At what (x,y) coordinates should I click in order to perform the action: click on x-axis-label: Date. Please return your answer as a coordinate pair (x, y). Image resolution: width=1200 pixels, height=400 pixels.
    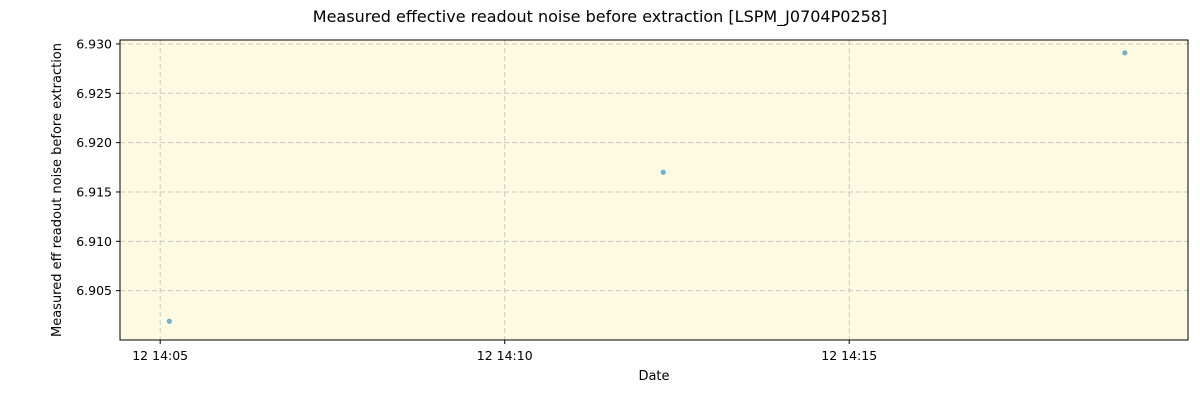
    Looking at the image, I should click on (653, 376).